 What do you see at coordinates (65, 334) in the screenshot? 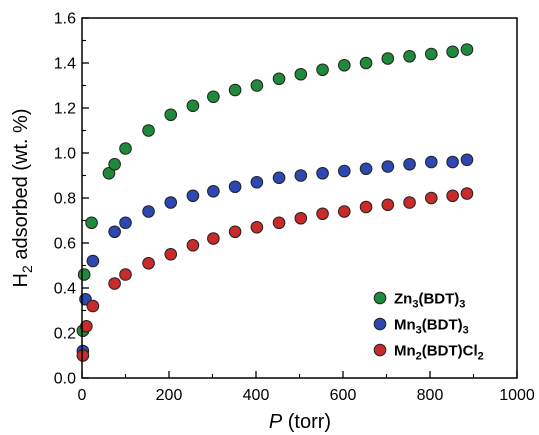
I see `y-tick-label: 0.2` at bounding box center [65, 334].